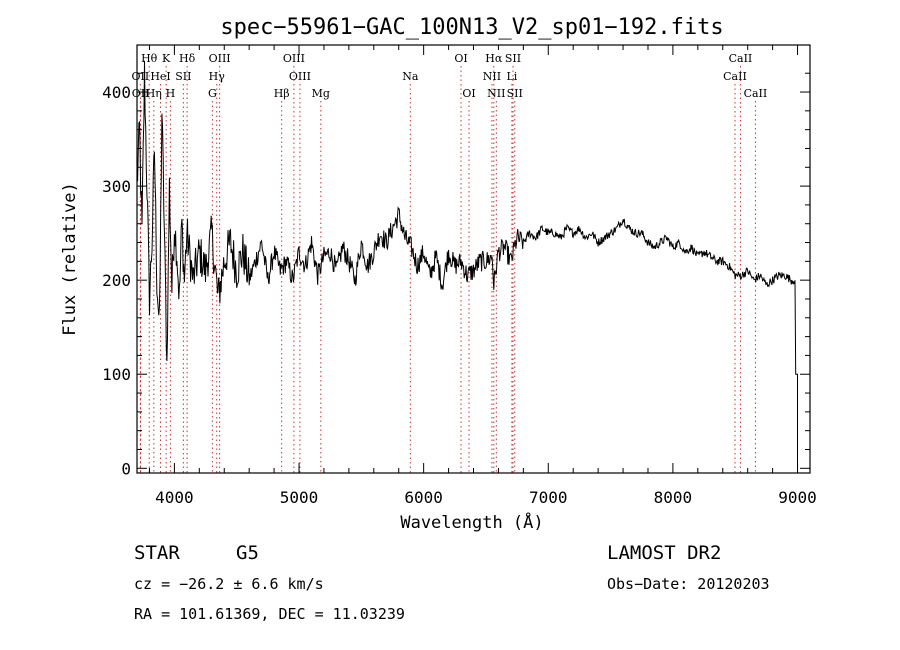 The height and width of the screenshot is (650, 900). Describe the element at coordinates (673, 497) in the screenshot. I see `x-tick-label: 8000` at that location.